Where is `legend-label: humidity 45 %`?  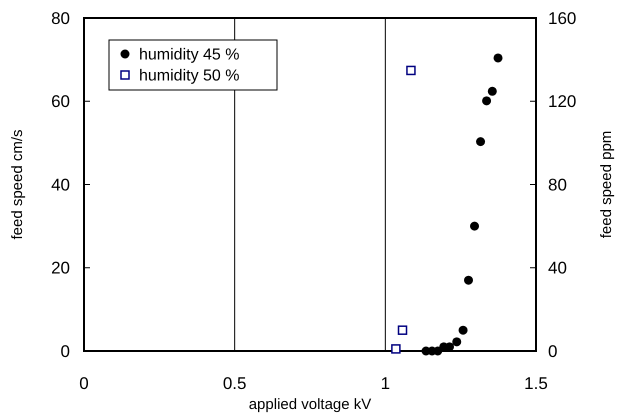
legend-label: humidity 45 % is located at coordinates (189, 55).